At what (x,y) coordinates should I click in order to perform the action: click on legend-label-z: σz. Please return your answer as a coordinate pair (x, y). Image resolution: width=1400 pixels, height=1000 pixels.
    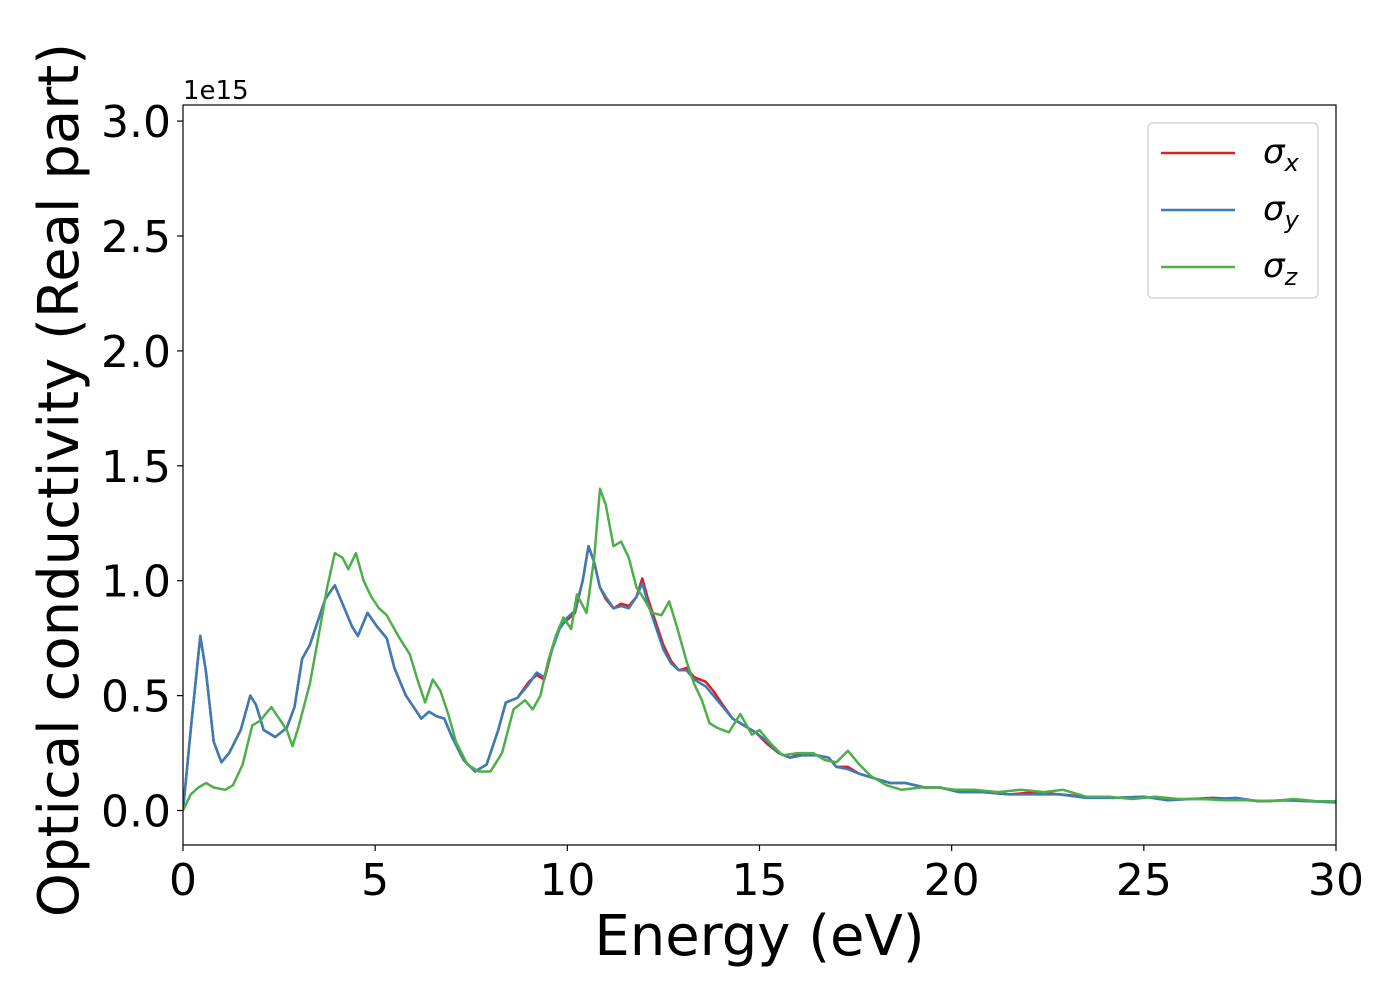
    Looking at the image, I should click on (1281, 268).